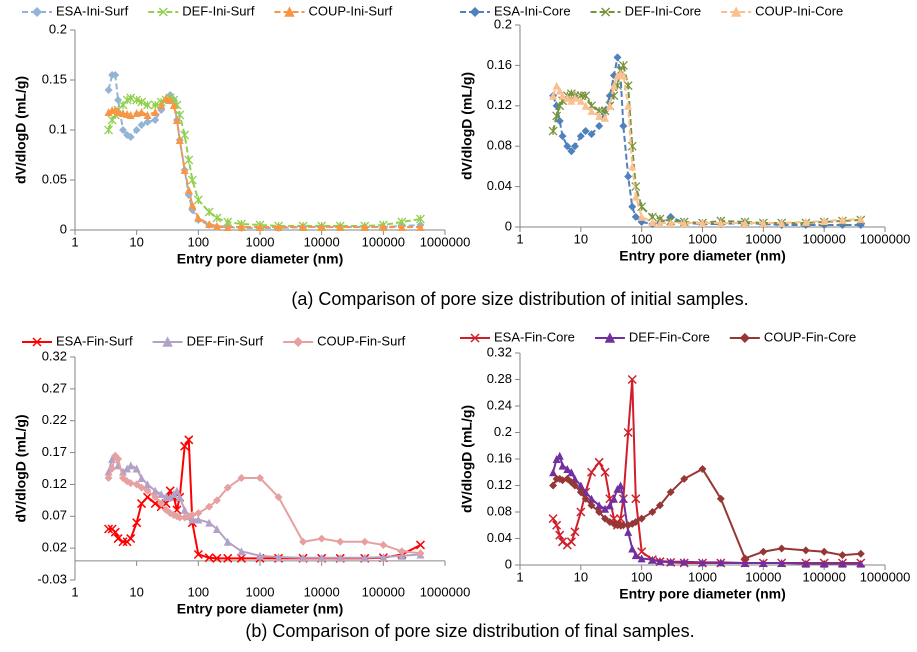 The width and height of the screenshot is (917, 652). I want to click on legend-label: ESA-Ini-Core, so click(532, 10).